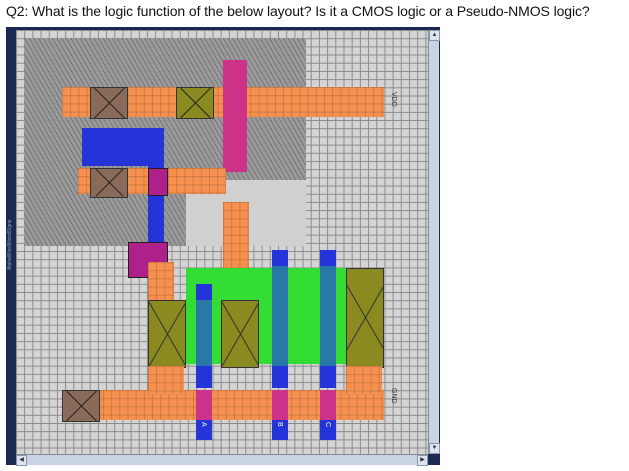 The image size is (629, 471). I want to click on scroll-up-icon: ▲, so click(434, 35).